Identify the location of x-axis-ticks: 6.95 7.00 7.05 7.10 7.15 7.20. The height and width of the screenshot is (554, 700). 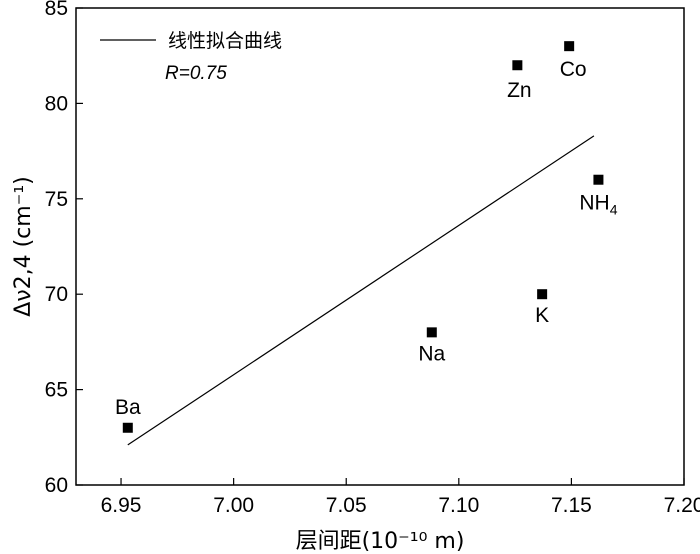
(400, 497).